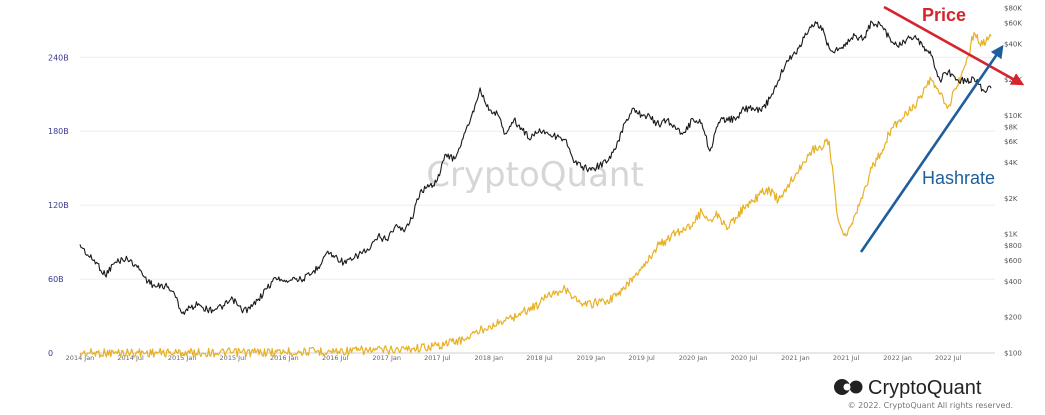  I want to click on x-tick-label-7: 2017 Jul, so click(437, 358).